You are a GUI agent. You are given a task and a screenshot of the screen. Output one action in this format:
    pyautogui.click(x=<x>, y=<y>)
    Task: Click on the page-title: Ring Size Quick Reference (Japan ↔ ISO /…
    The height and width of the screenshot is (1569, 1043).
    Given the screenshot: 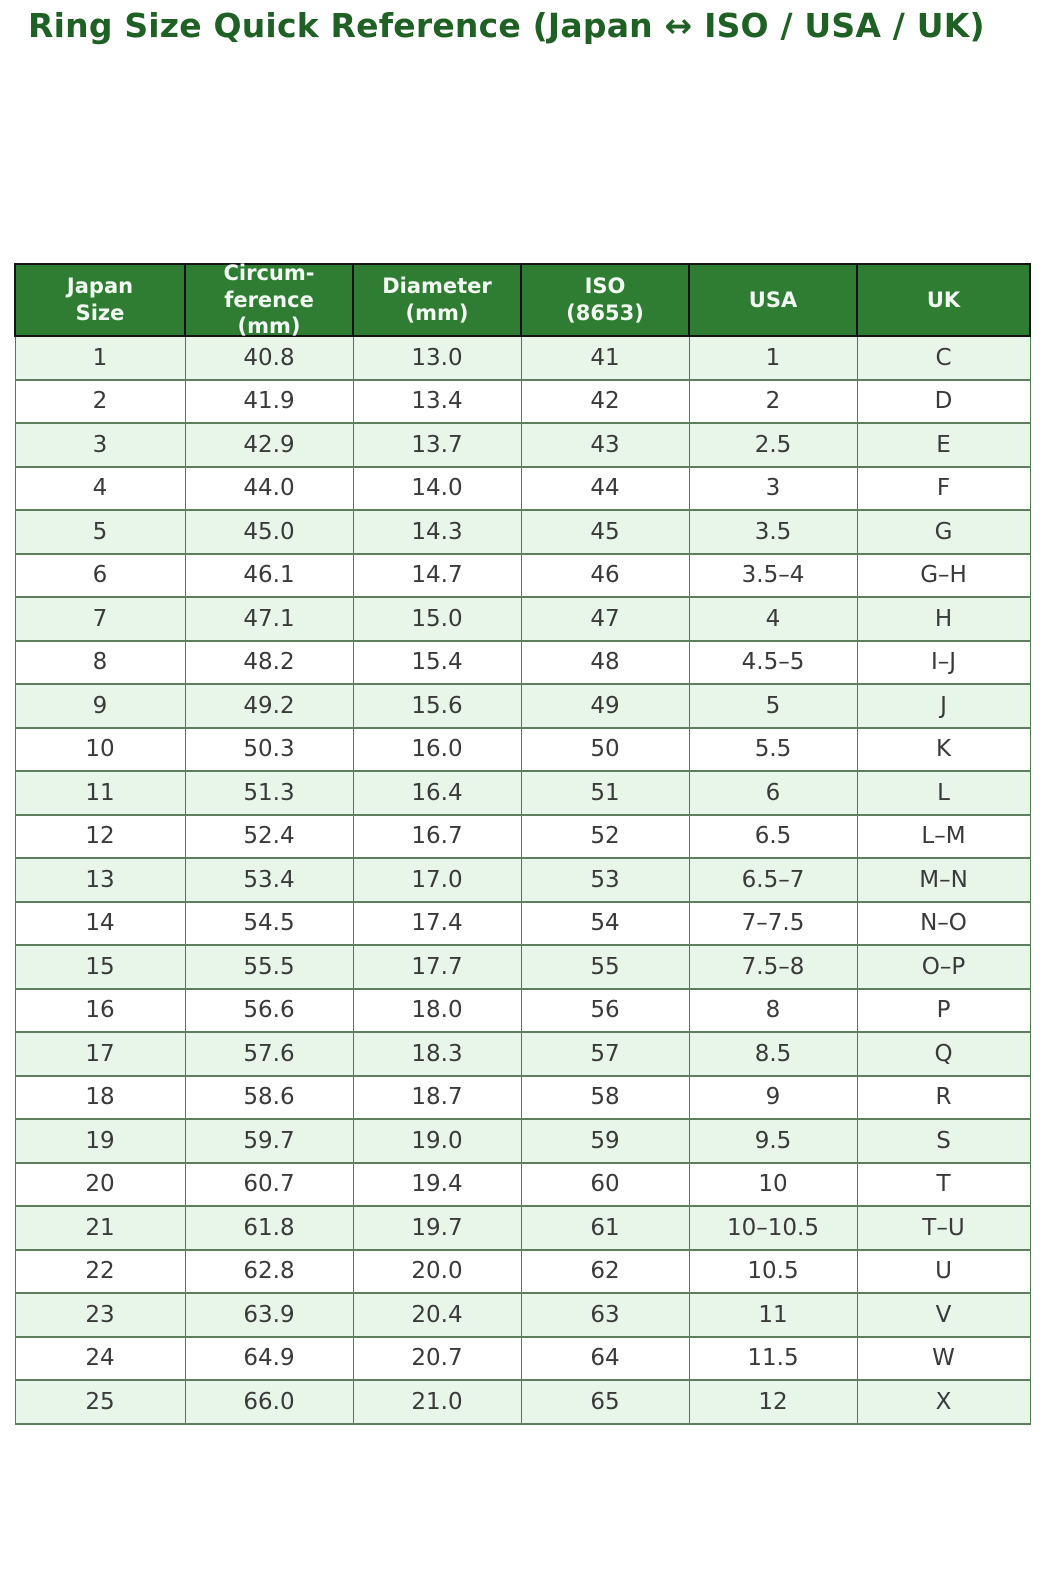 What is the action you would take?
    pyautogui.click(x=506, y=25)
    